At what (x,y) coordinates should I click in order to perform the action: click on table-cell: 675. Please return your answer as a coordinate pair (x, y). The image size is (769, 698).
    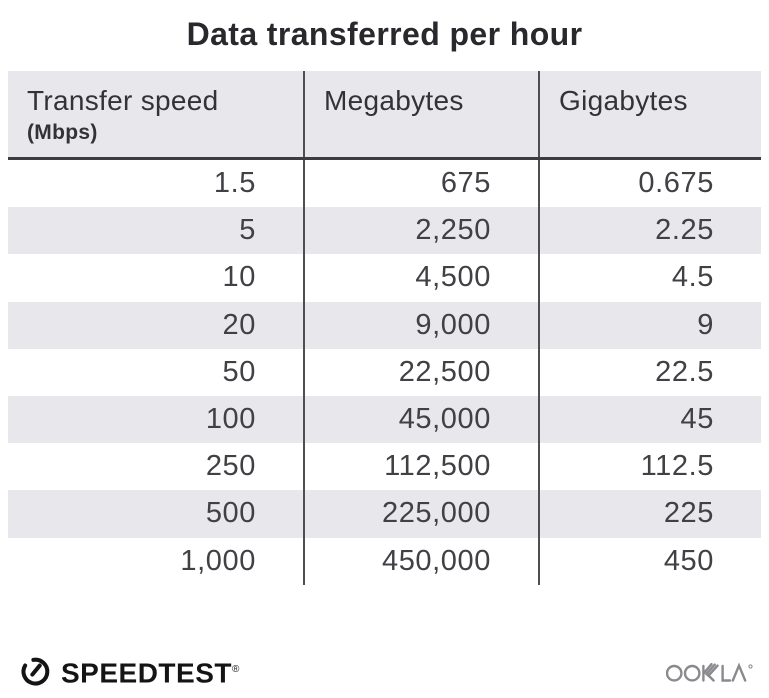
    Looking at the image, I should click on (420, 184).